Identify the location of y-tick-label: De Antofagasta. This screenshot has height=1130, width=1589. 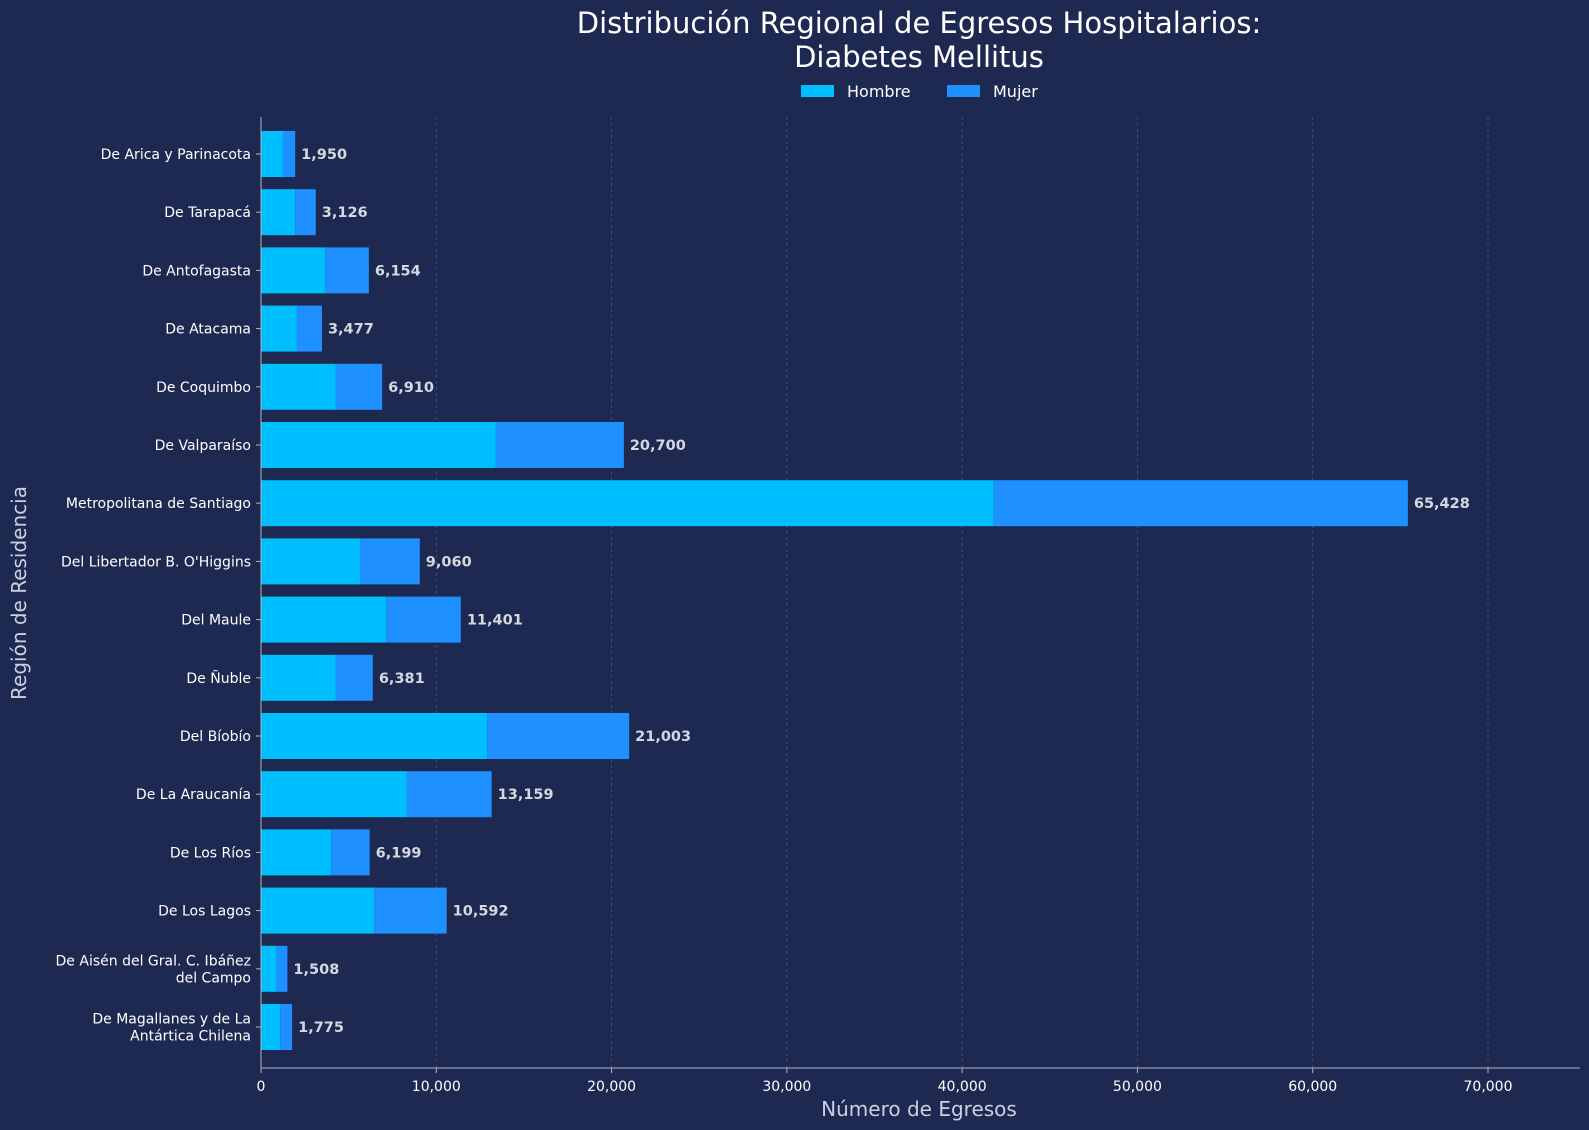
(196, 271).